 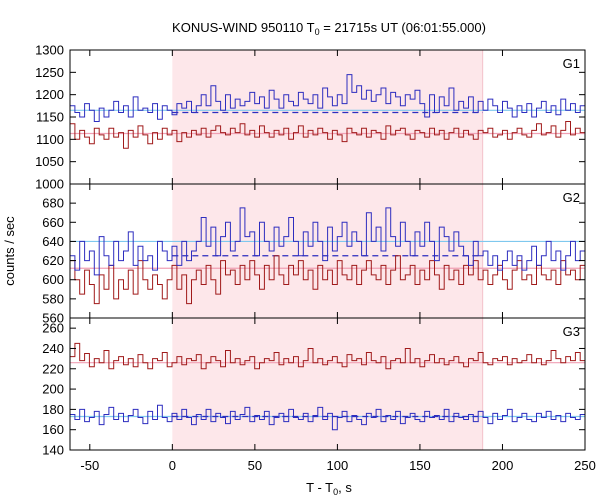 I want to click on y-tick-label: 240, so click(x=53, y=348).